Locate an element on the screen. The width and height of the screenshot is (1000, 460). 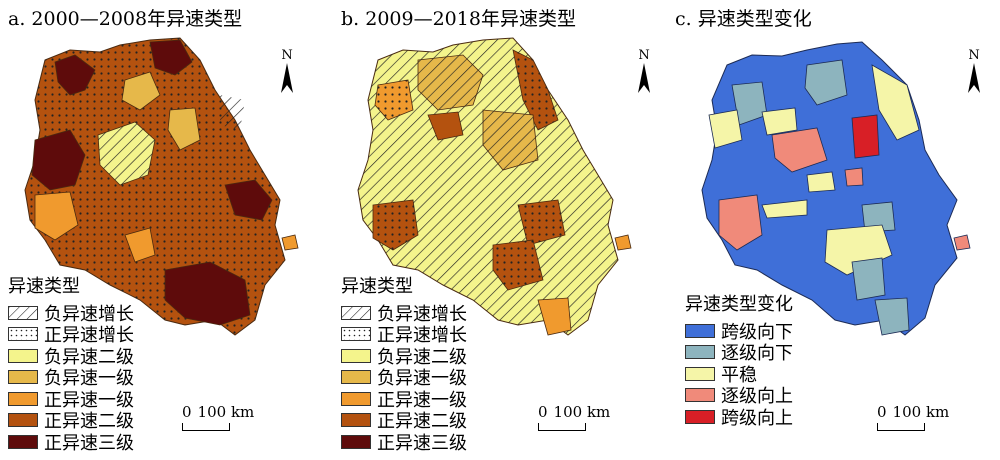
region-east-hatched is located at coordinates (232, 112).